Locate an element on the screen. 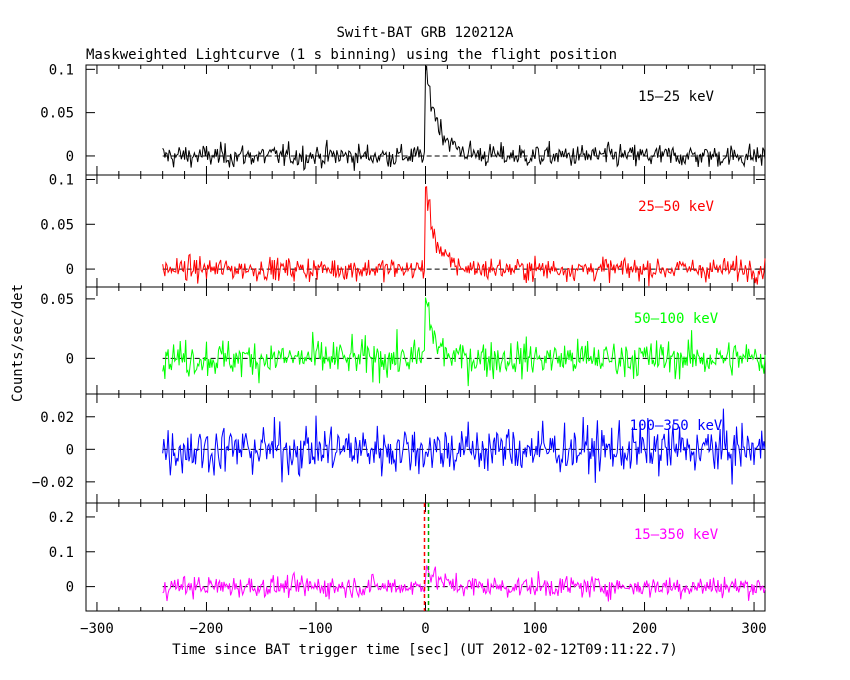 The width and height of the screenshot is (850, 680). band-label: 15–350 keV is located at coordinates (676, 535).